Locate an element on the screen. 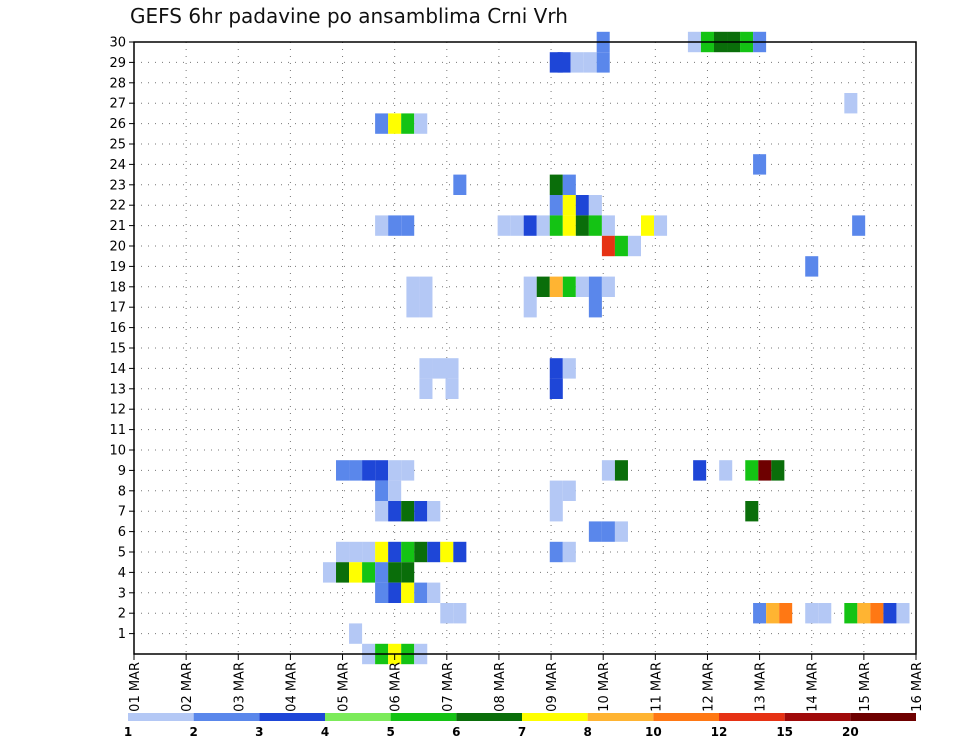 The width and height of the screenshot is (960, 742). y-tick-label: 7 is located at coordinates (122, 512).